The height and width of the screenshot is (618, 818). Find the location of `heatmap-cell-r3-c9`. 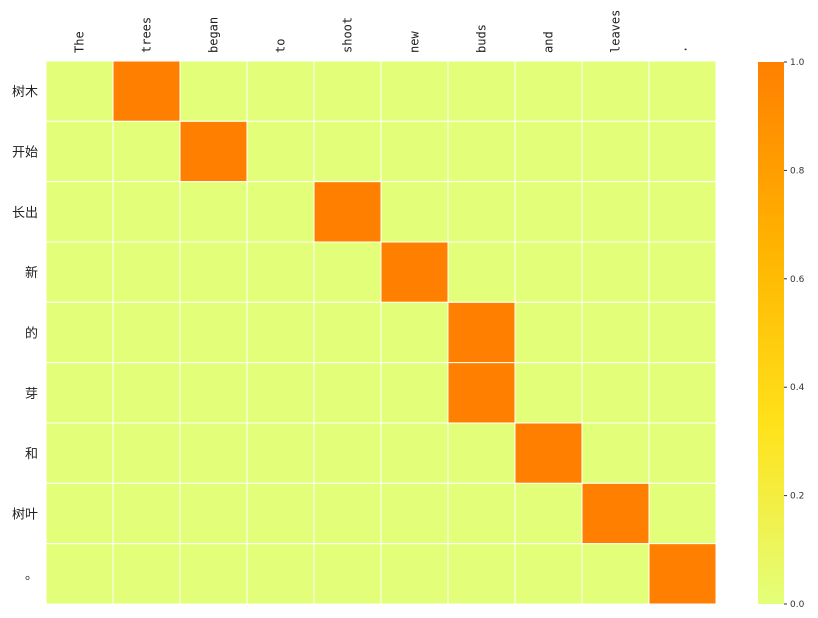

heatmap-cell-r3-c9 is located at coordinates (682, 272).